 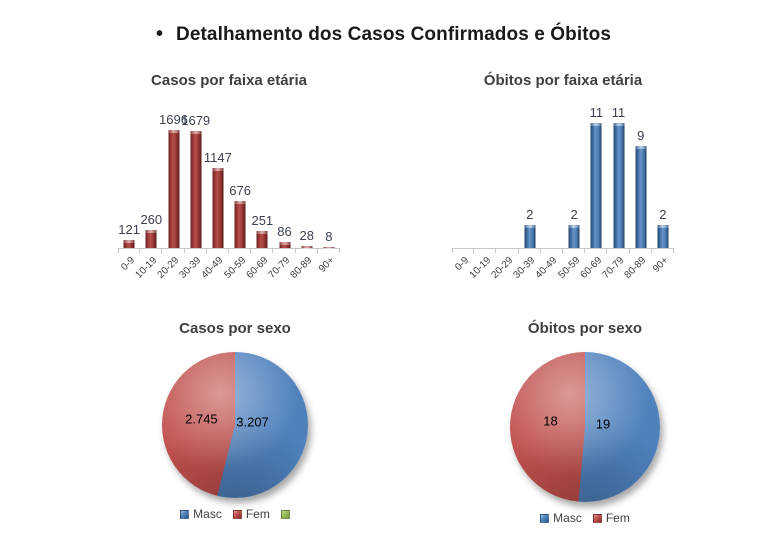 I want to click on chart-legend: Masc Fem, so click(x=585, y=518).